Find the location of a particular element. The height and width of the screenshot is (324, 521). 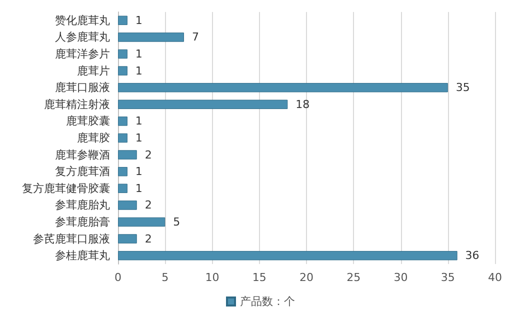

y-tick-label: 参桂鹿茸丸 is located at coordinates (82, 255).